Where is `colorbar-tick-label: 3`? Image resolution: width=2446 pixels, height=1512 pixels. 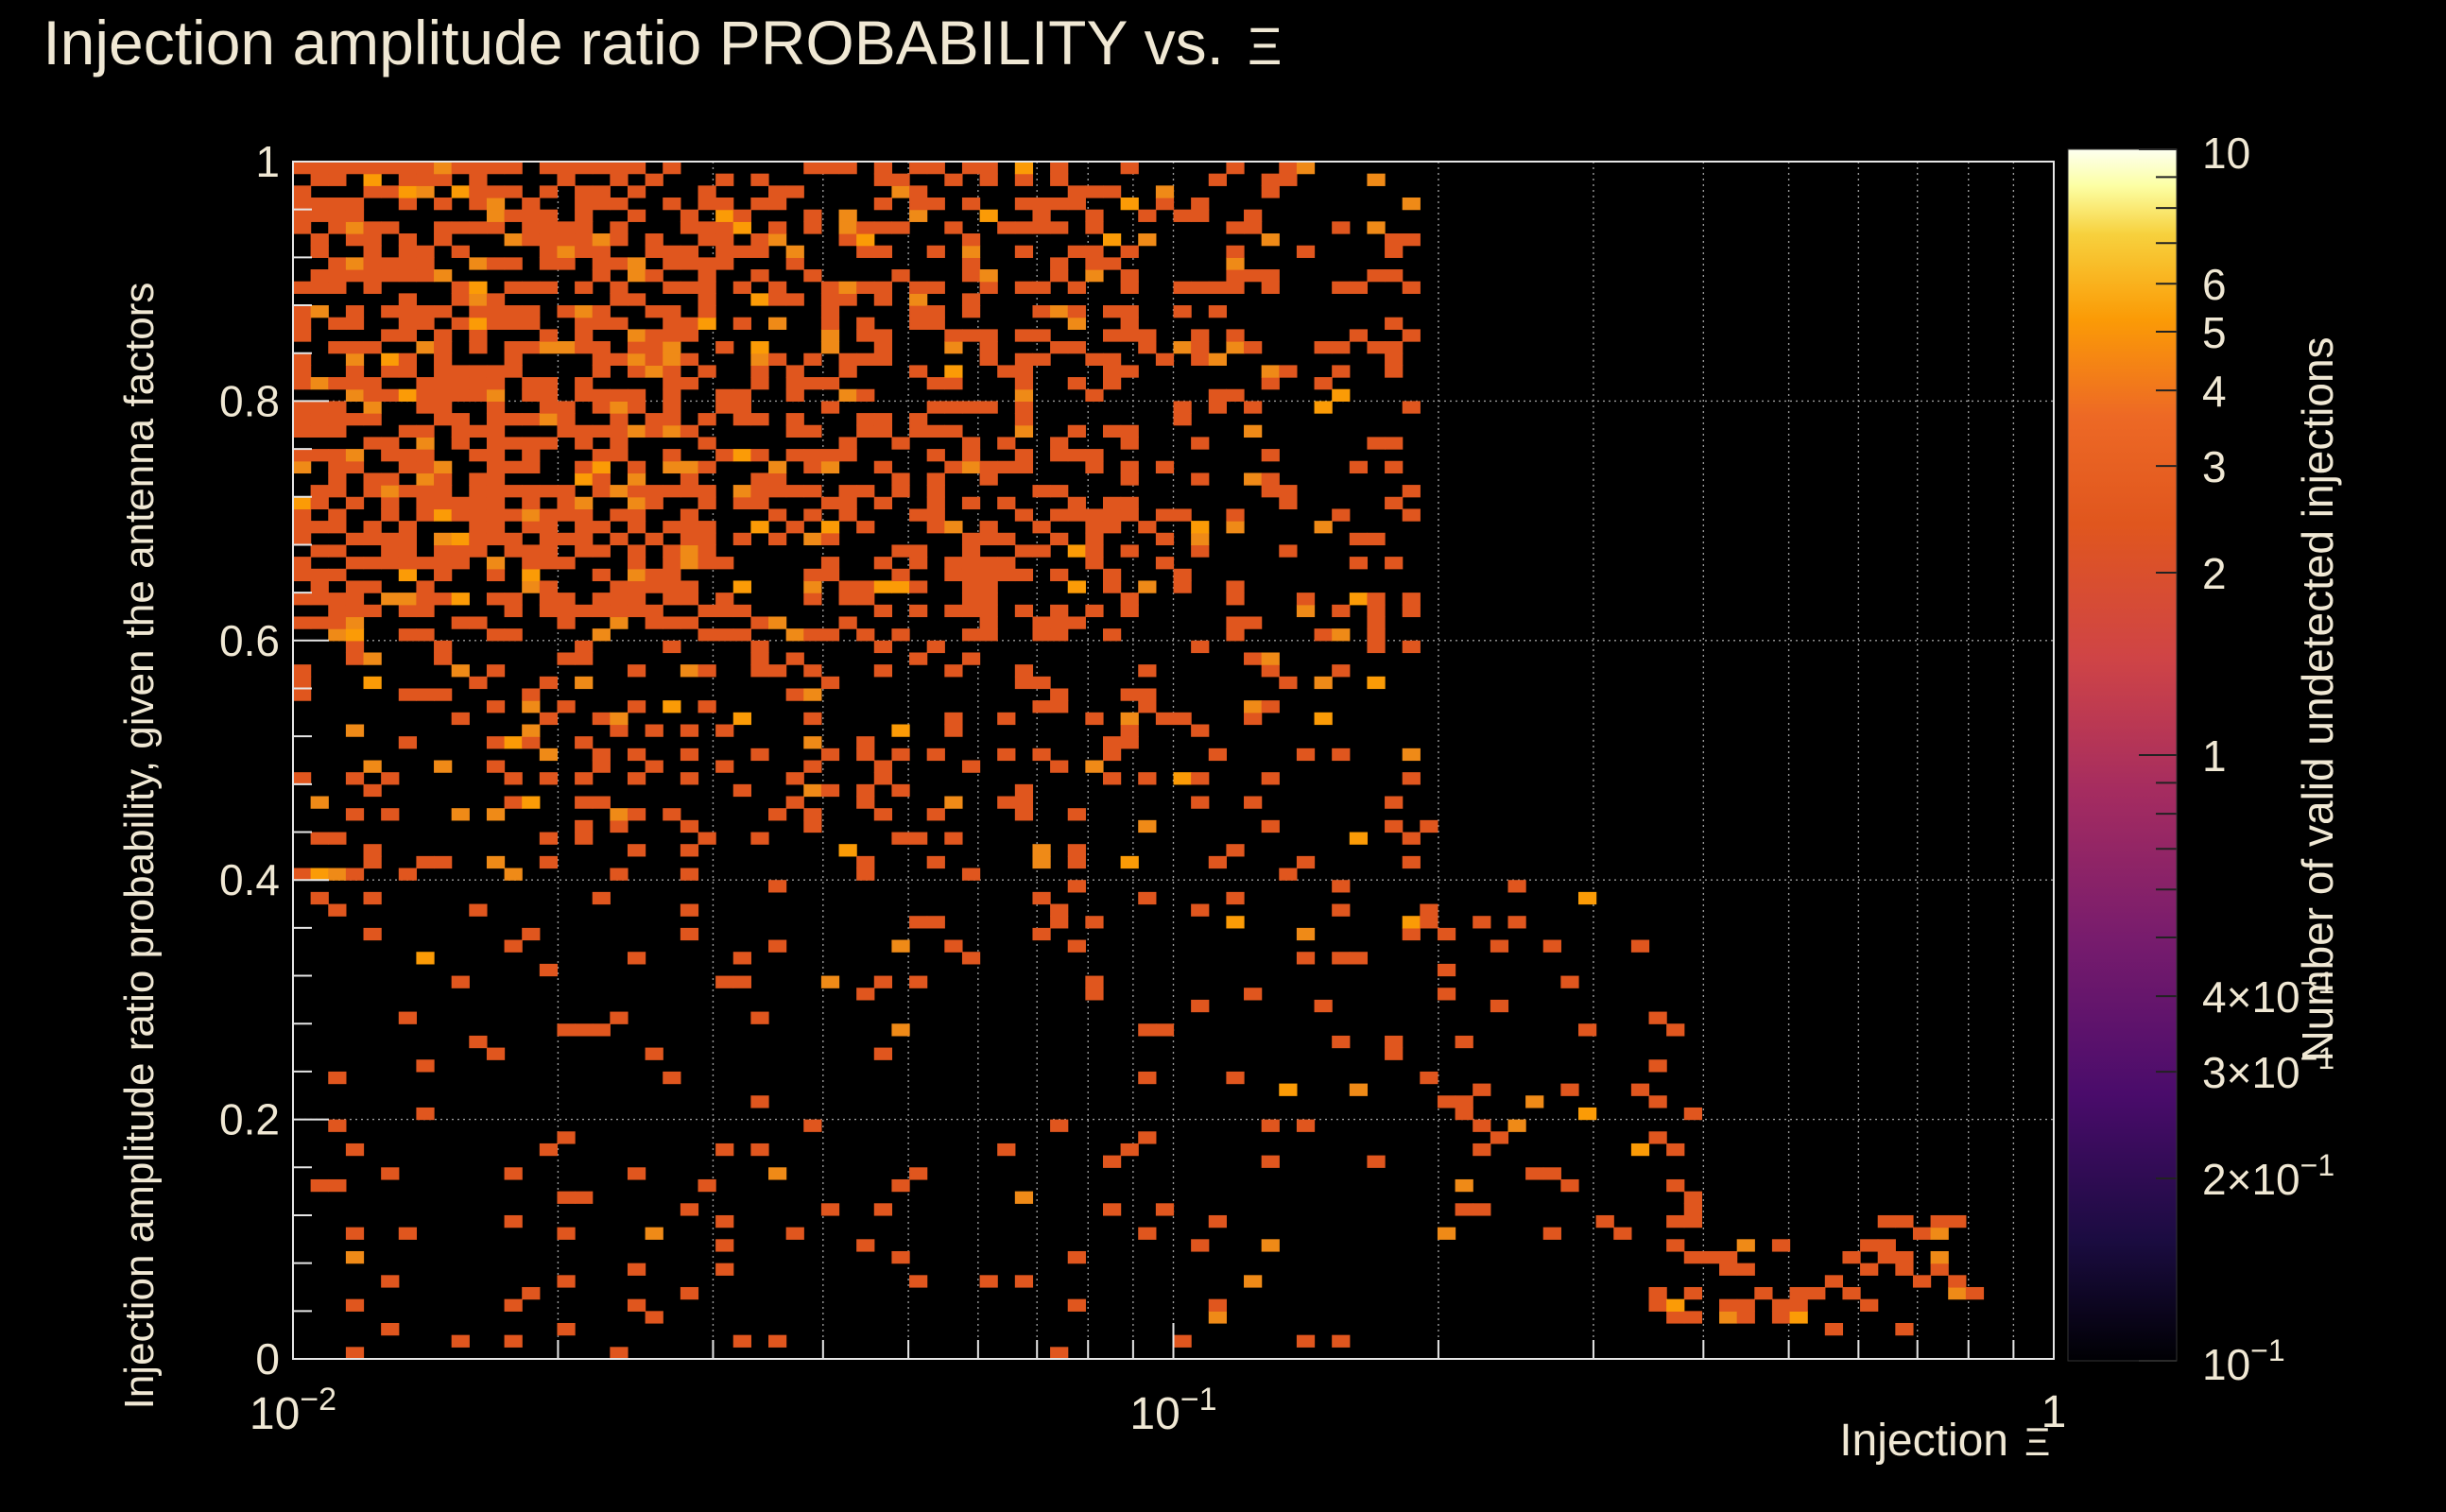 colorbar-tick-label: 3 is located at coordinates (2214, 466).